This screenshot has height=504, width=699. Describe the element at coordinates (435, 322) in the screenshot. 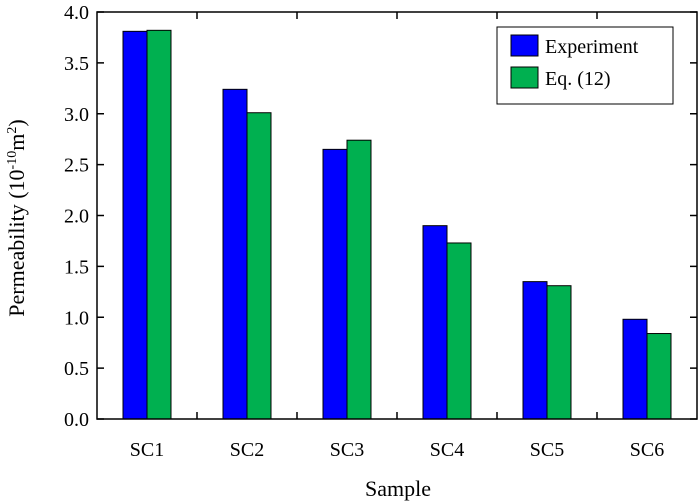

I see `bar-experiment-sc4` at that location.